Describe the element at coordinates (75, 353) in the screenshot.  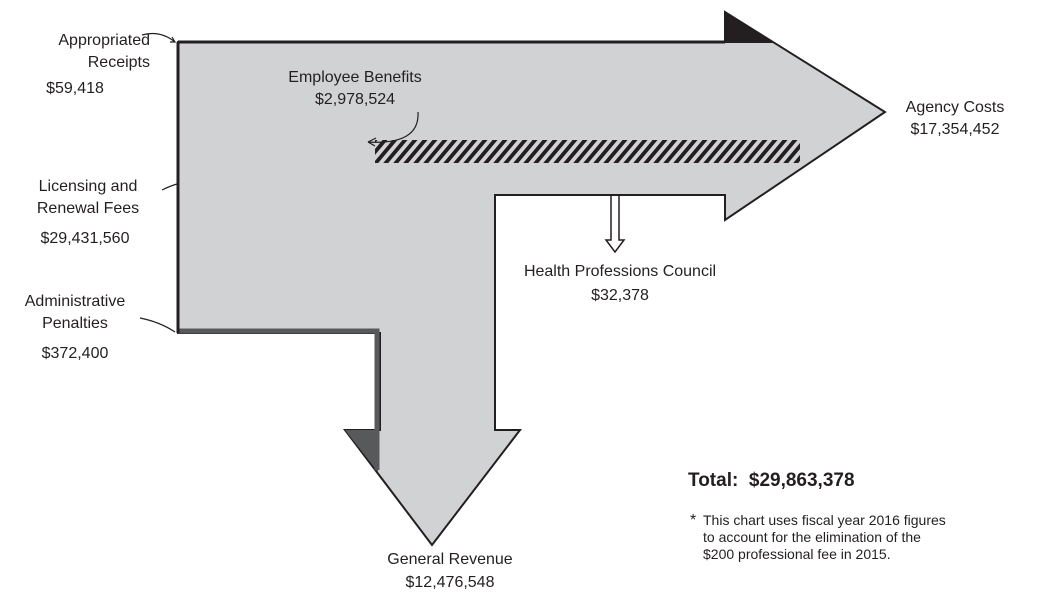
I see `source-amount: $372,400` at that location.